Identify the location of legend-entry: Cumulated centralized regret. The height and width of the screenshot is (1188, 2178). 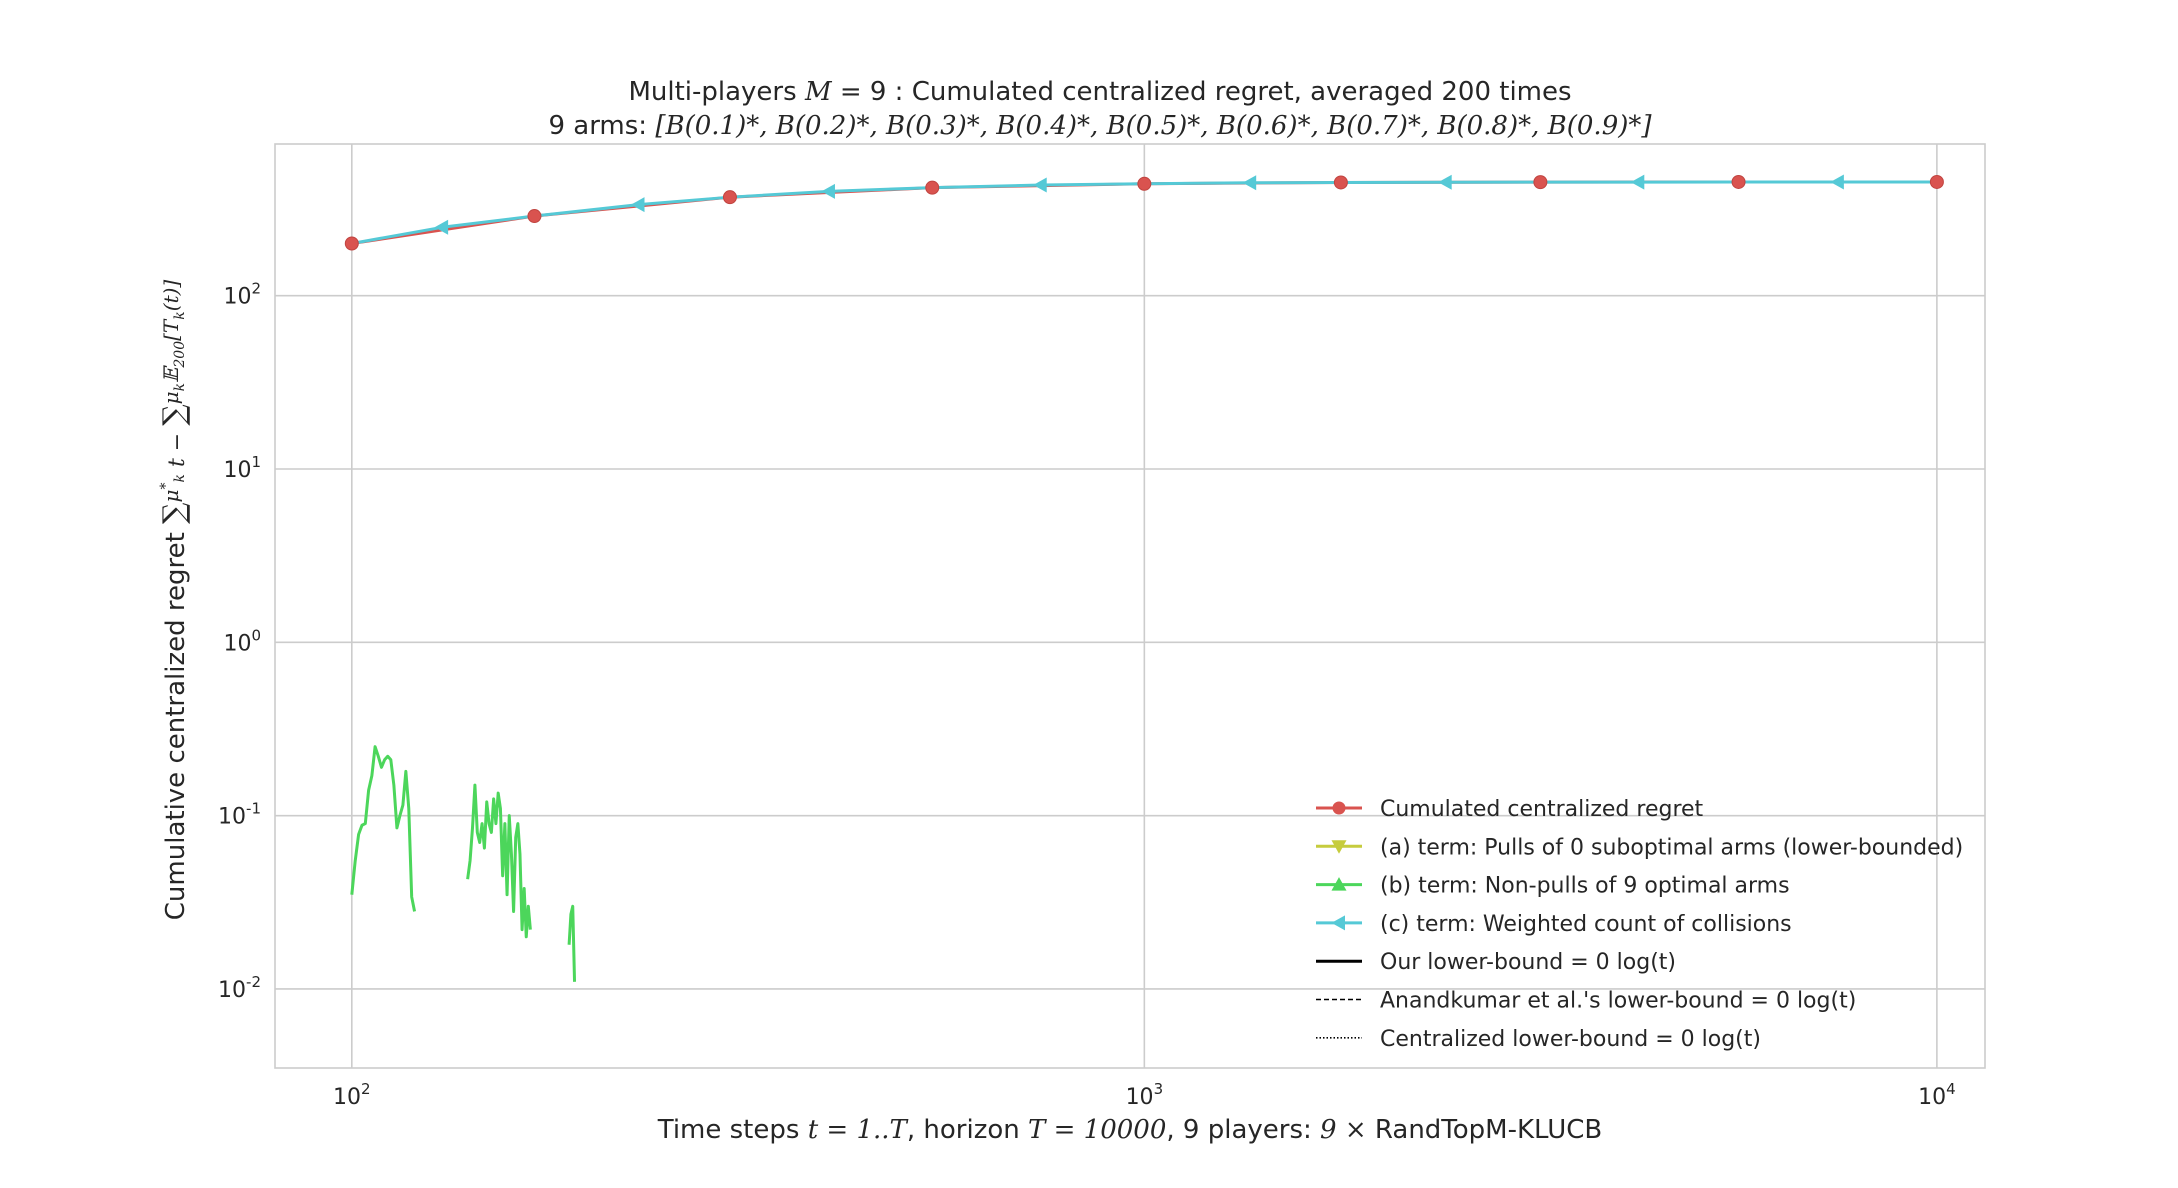
(1510, 809).